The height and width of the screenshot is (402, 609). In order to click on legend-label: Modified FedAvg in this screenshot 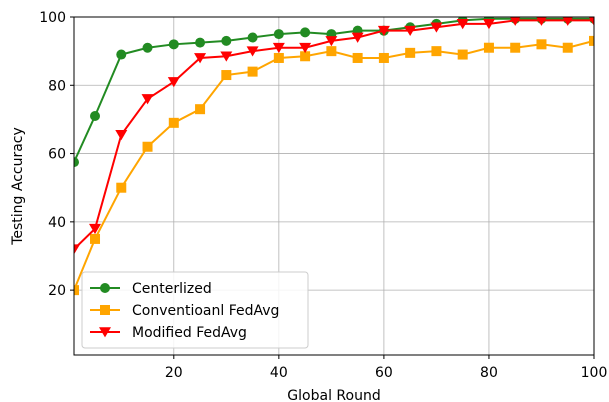, I will do `click(189, 333)`.